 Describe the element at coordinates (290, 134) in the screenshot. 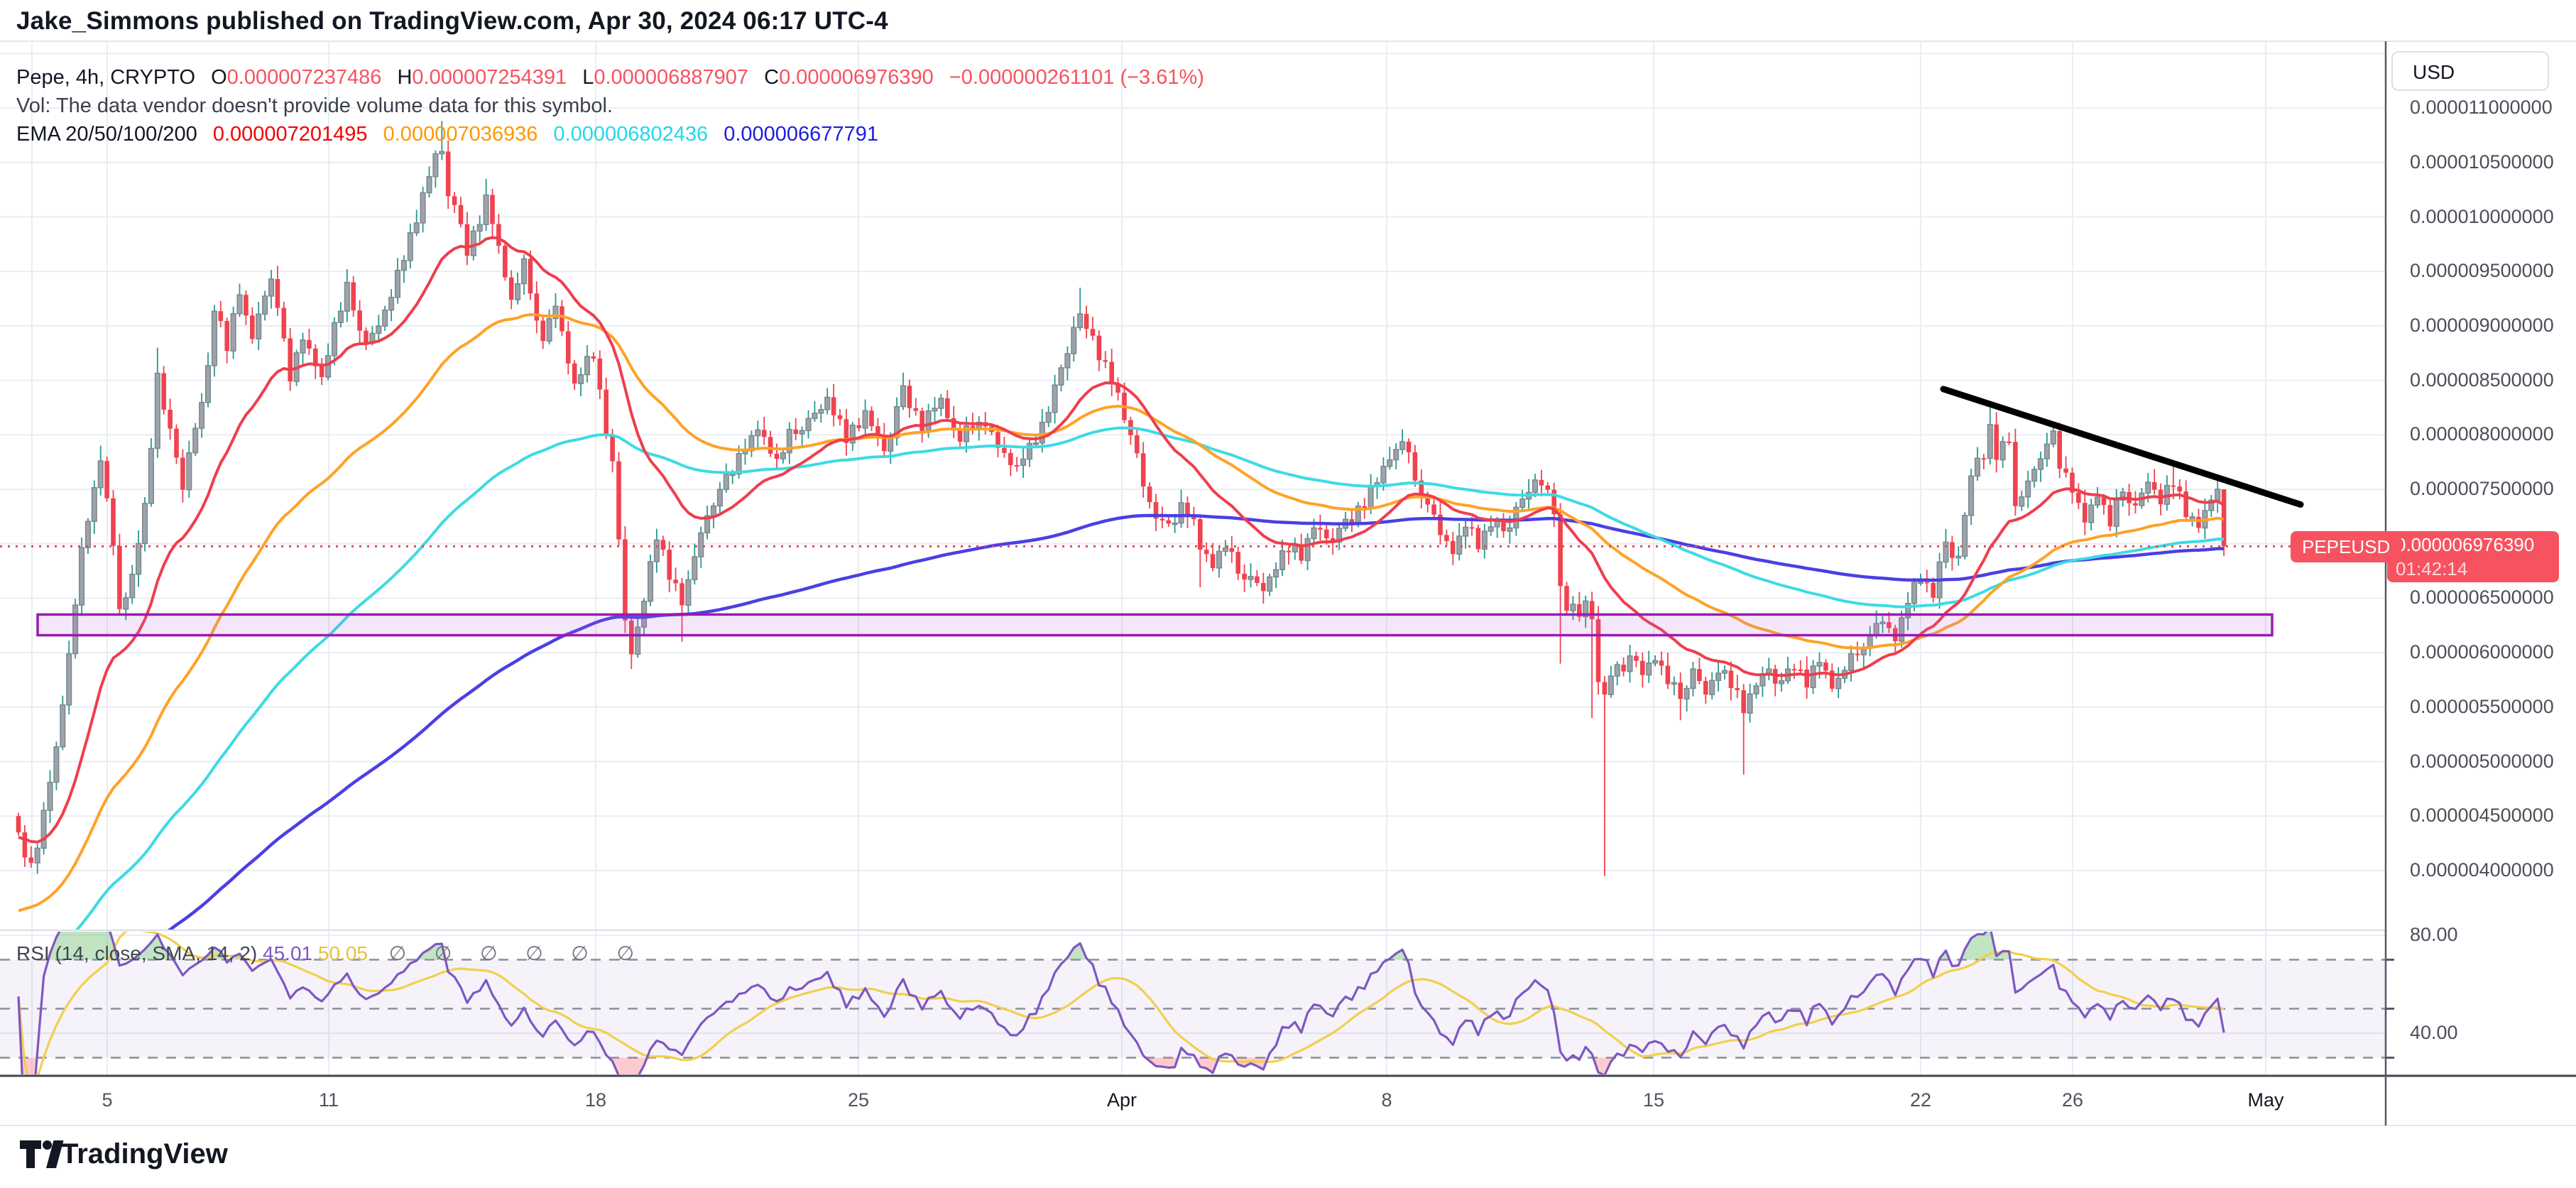

I see `ema20-value: 0.000007201495` at that location.